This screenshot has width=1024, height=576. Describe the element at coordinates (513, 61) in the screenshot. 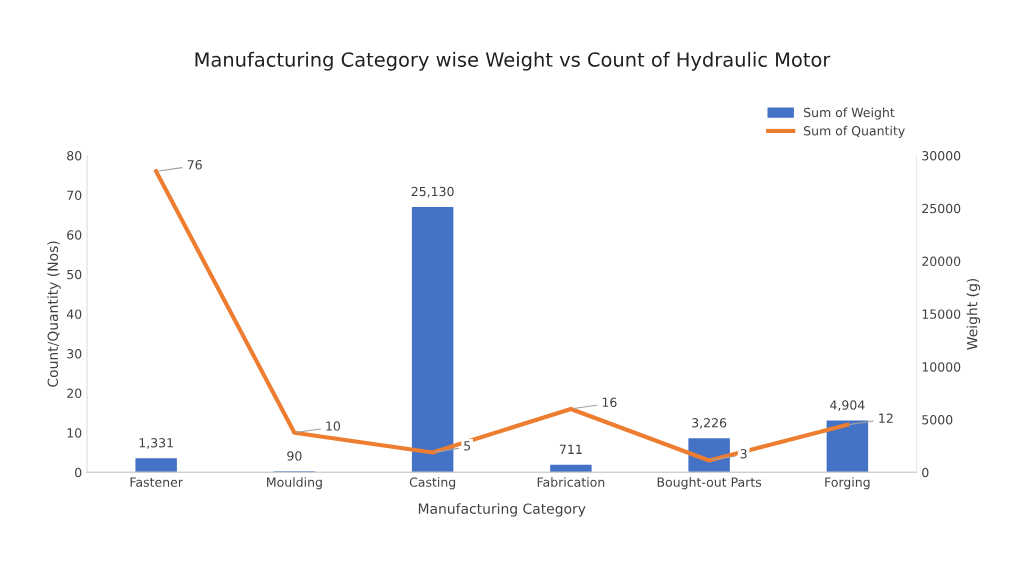

I see `chart-title: Manufacturing Category wise Weight vs Count of Hydraulic Motor` at that location.